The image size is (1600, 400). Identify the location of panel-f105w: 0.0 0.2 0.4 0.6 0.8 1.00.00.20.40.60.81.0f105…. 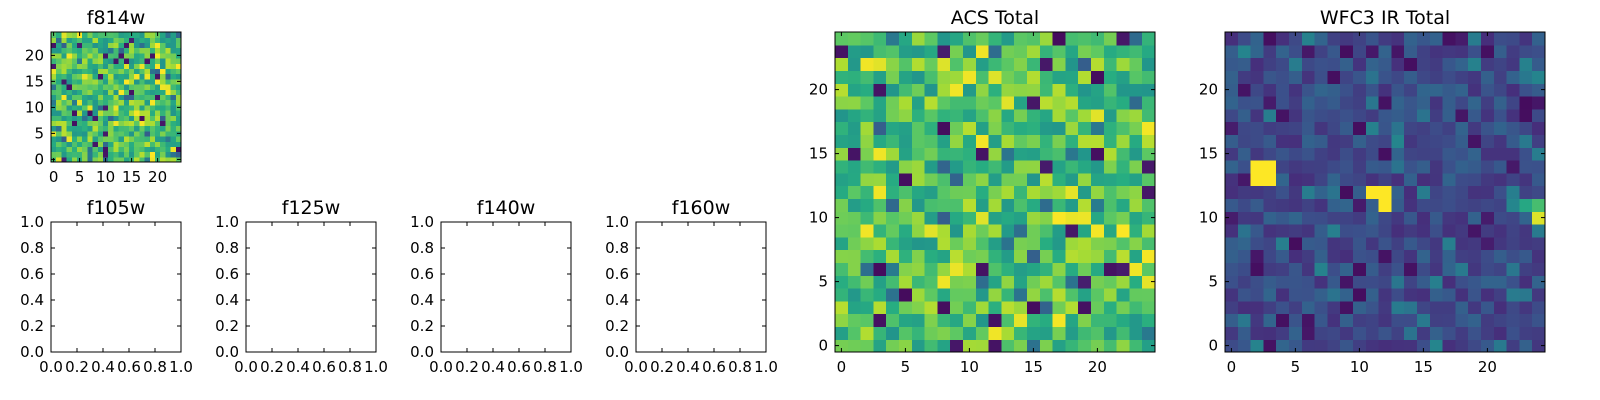
(106, 286).